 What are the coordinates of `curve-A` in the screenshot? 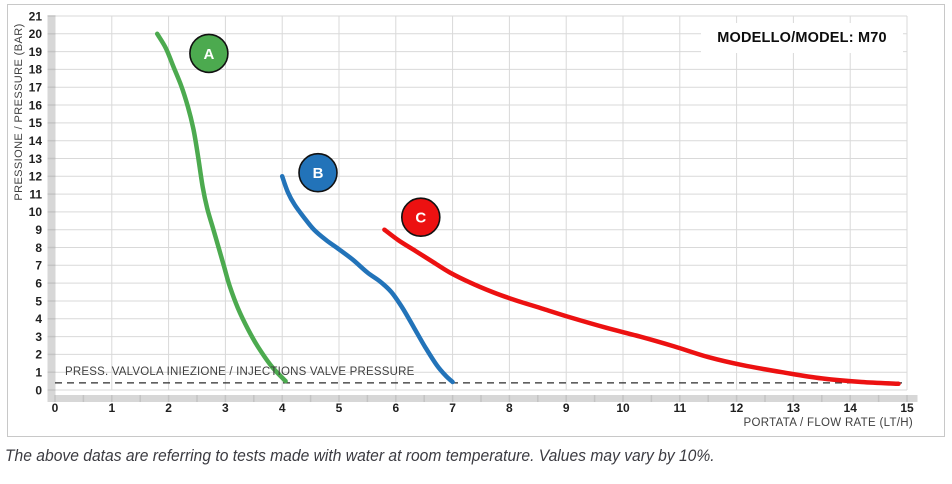 It's located at (221, 207).